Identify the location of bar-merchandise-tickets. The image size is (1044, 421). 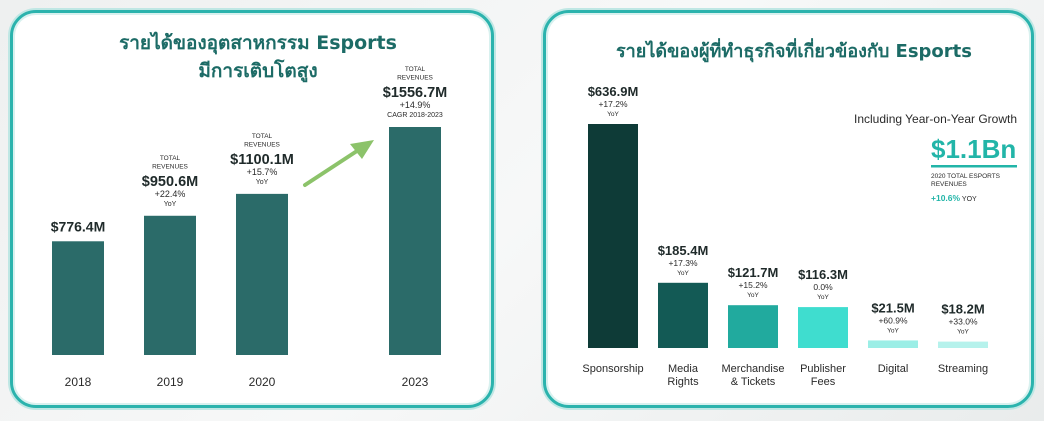
(753, 326).